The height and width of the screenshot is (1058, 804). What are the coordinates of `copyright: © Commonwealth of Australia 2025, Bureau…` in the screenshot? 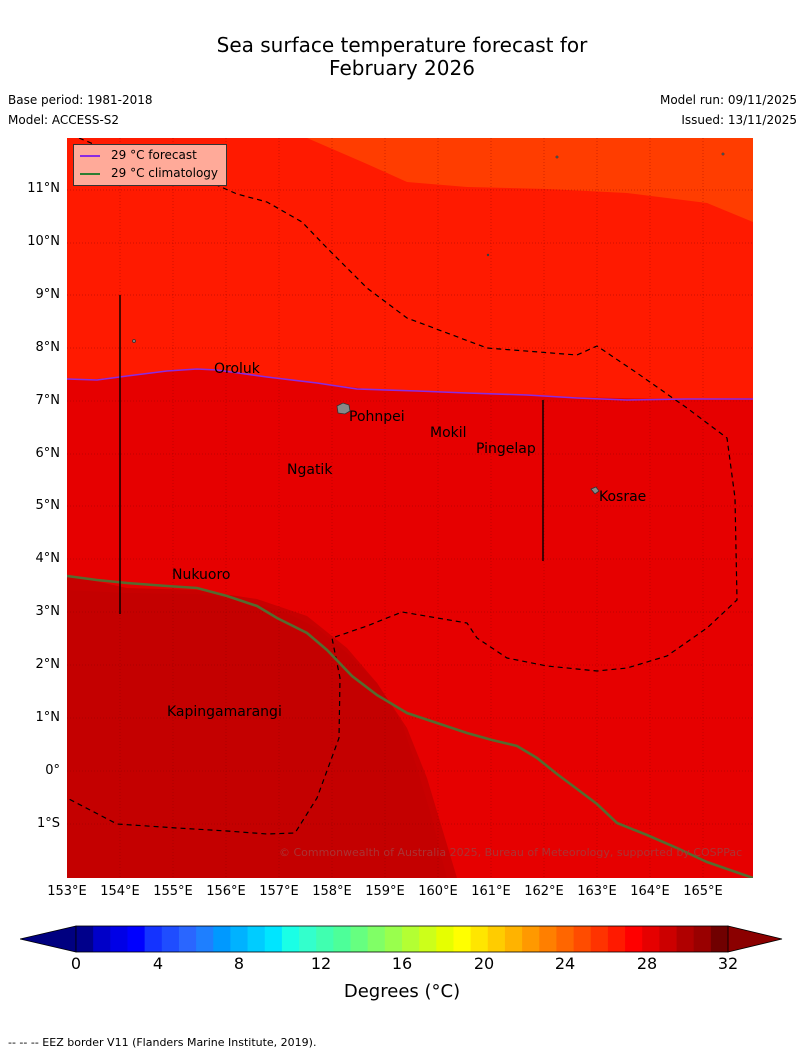 It's located at (511, 852).